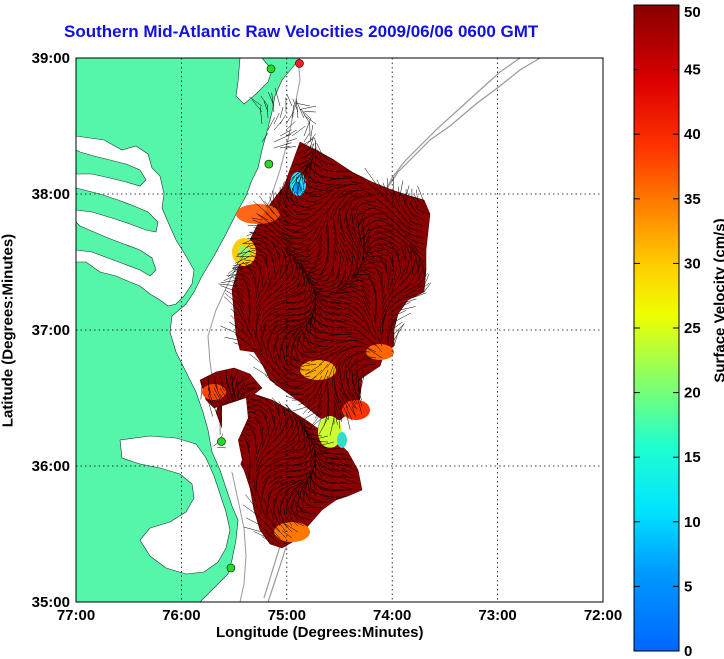 Image resolution: width=724 pixels, height=659 pixels. Describe the element at coordinates (8, 330) in the screenshot. I see `y-axis-label: Latitude (Degrees:Minutes)` at that location.